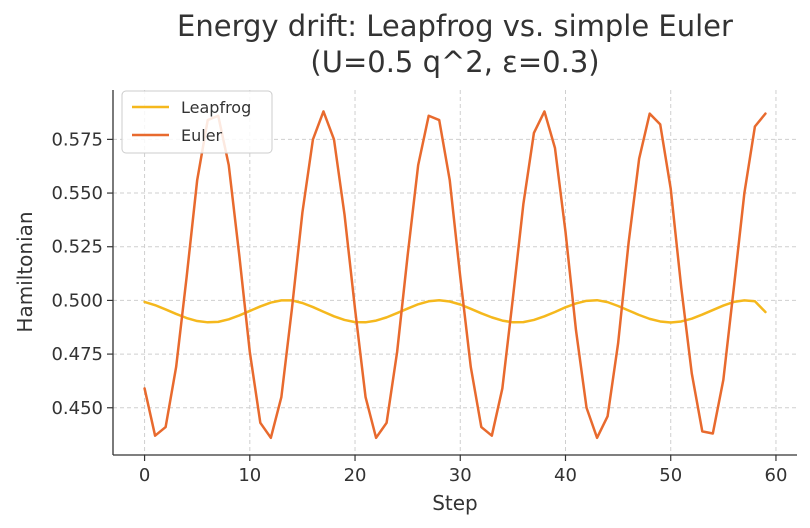  Describe the element at coordinates (77, 139) in the screenshot. I see `y-tick-label: 0.575` at that location.